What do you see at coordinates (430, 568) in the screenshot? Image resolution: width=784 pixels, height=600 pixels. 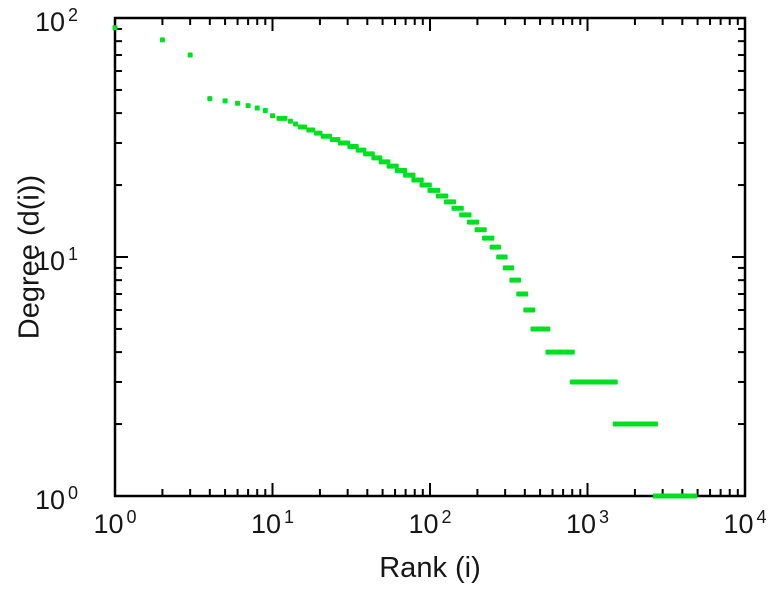 I see `x-axis-title: Rank (i)` at bounding box center [430, 568].